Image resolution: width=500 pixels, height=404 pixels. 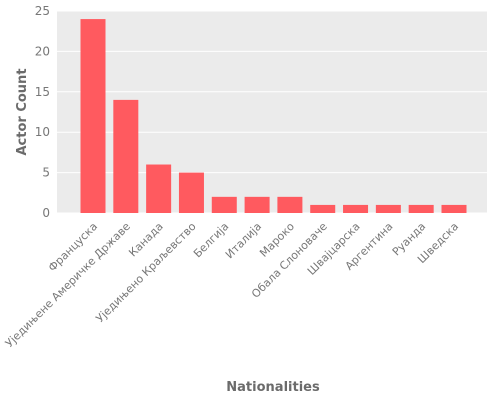 What do you see at coordinates (22, 111) in the screenshot?
I see `y-axis-title: Actor Count` at bounding box center [22, 111].